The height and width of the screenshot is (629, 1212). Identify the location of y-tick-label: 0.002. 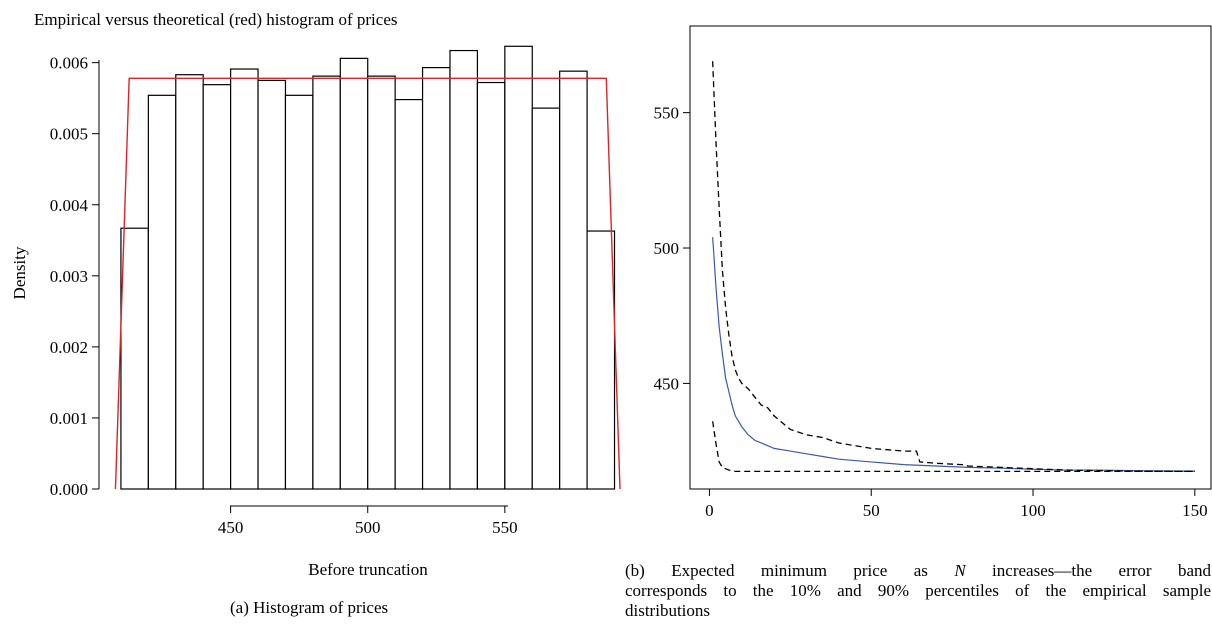
(69, 347).